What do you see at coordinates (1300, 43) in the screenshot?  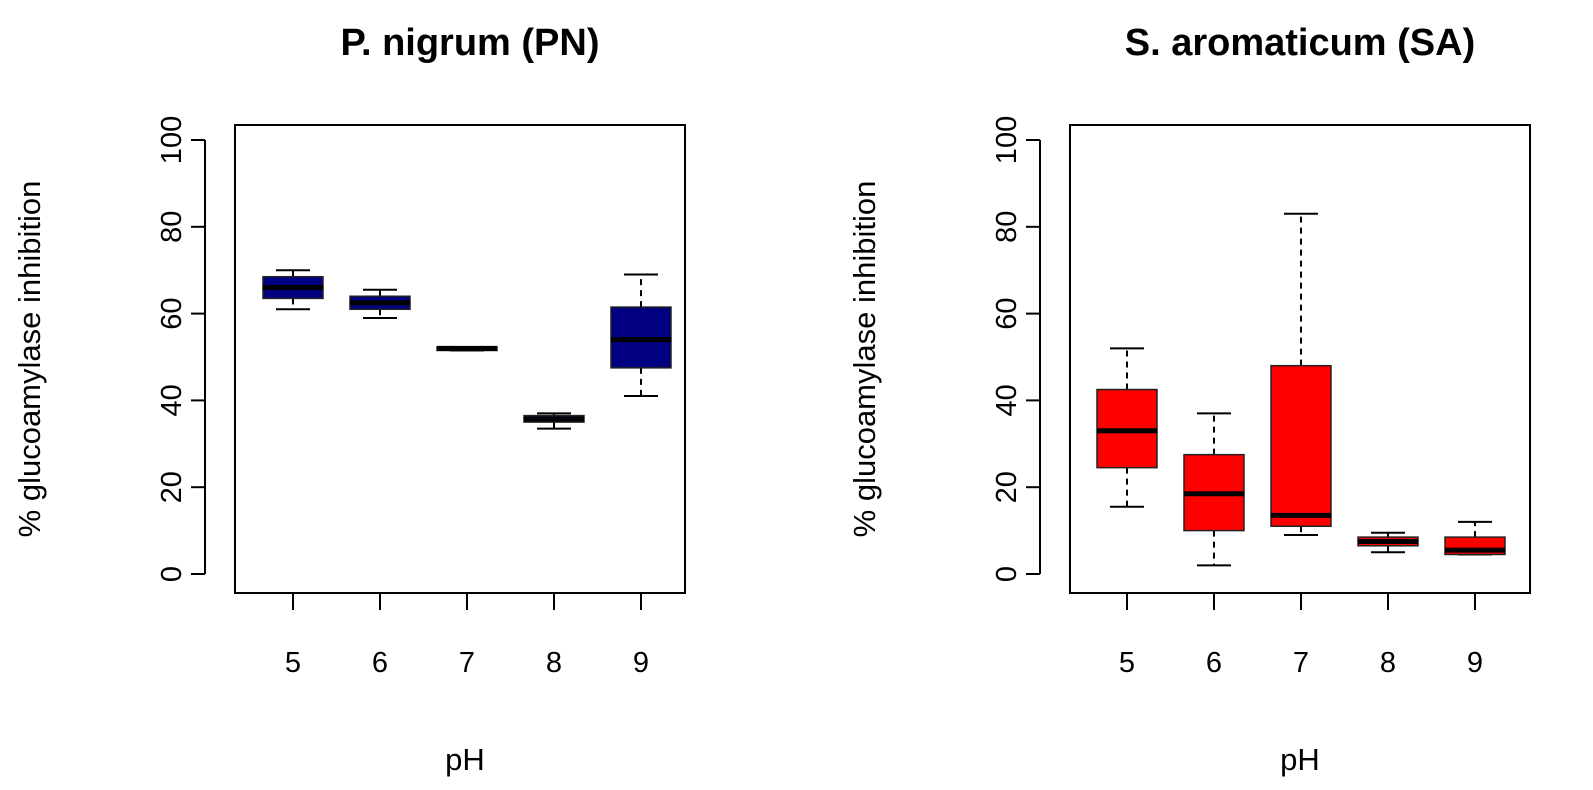 I see `panel-title: S. aromaticum (SA)` at bounding box center [1300, 43].